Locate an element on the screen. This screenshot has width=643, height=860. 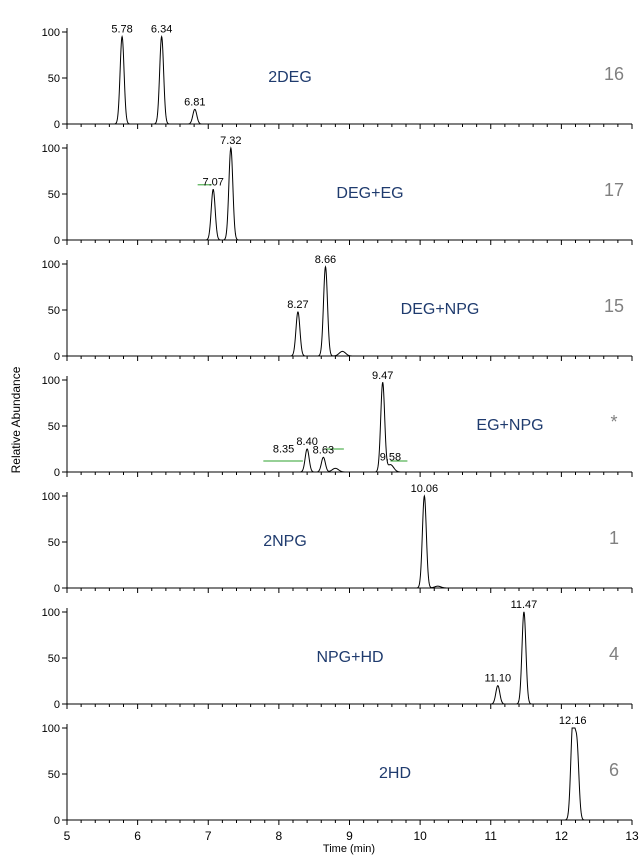
panel-7: 0 50 100 12.16 2HD 6 is located at coordinates (337, 771).